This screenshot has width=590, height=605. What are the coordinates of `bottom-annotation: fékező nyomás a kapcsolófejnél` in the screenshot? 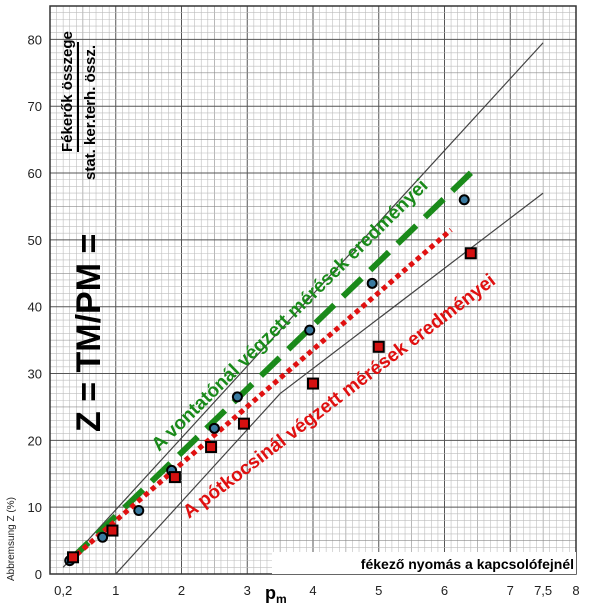 It's located at (467, 564).